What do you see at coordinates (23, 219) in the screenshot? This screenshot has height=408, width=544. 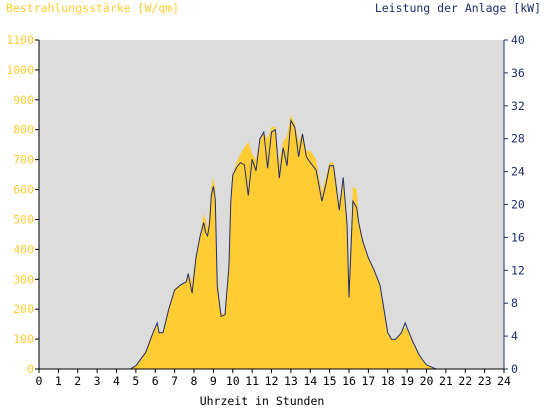 I see `y-left-tick-label: 500` at bounding box center [23, 219].